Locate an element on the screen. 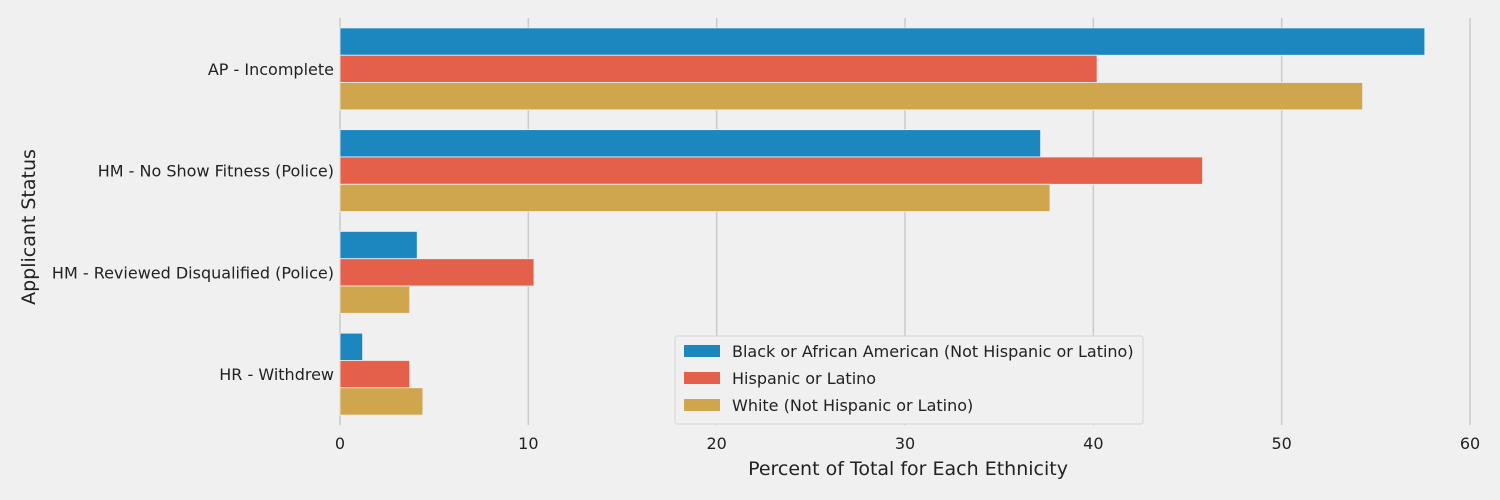 This screenshot has height=500, width=1500. x-tick-label: 0 is located at coordinates (340, 443).